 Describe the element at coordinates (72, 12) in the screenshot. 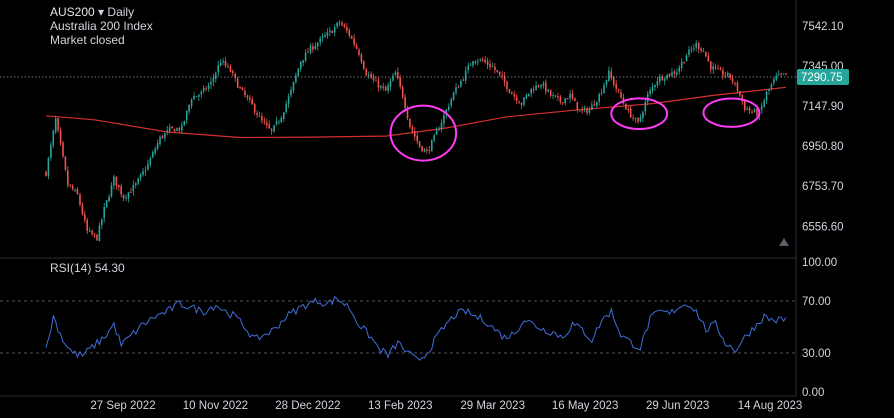

I see `symbol-label: AUS200` at that location.